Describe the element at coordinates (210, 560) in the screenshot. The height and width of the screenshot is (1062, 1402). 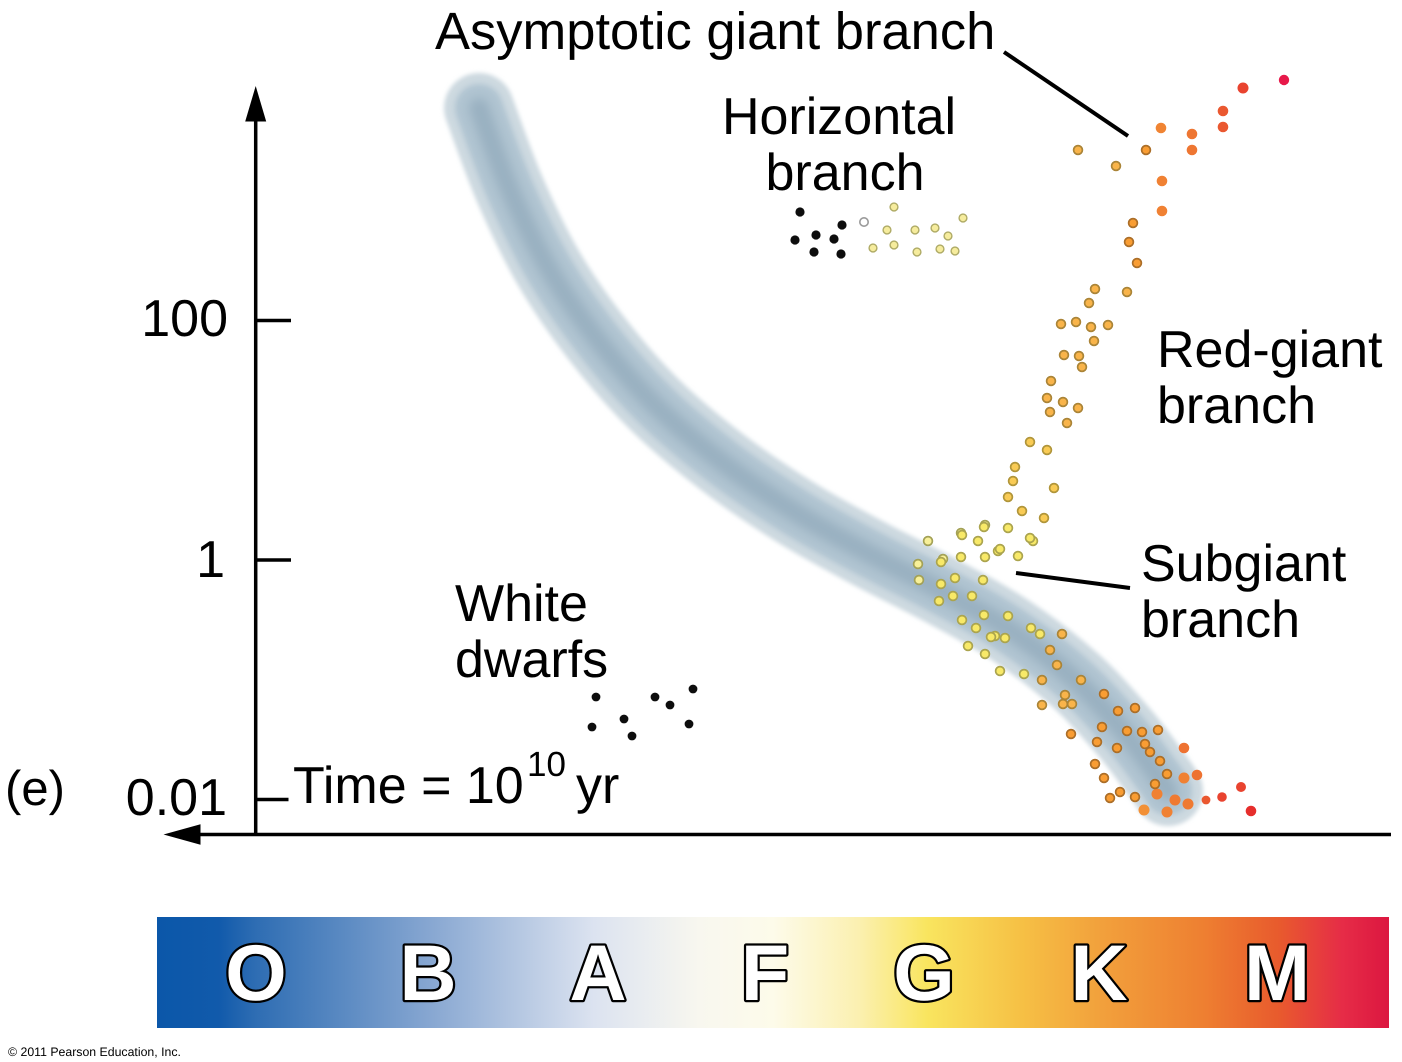
I see `svg-text: 1` at that location.